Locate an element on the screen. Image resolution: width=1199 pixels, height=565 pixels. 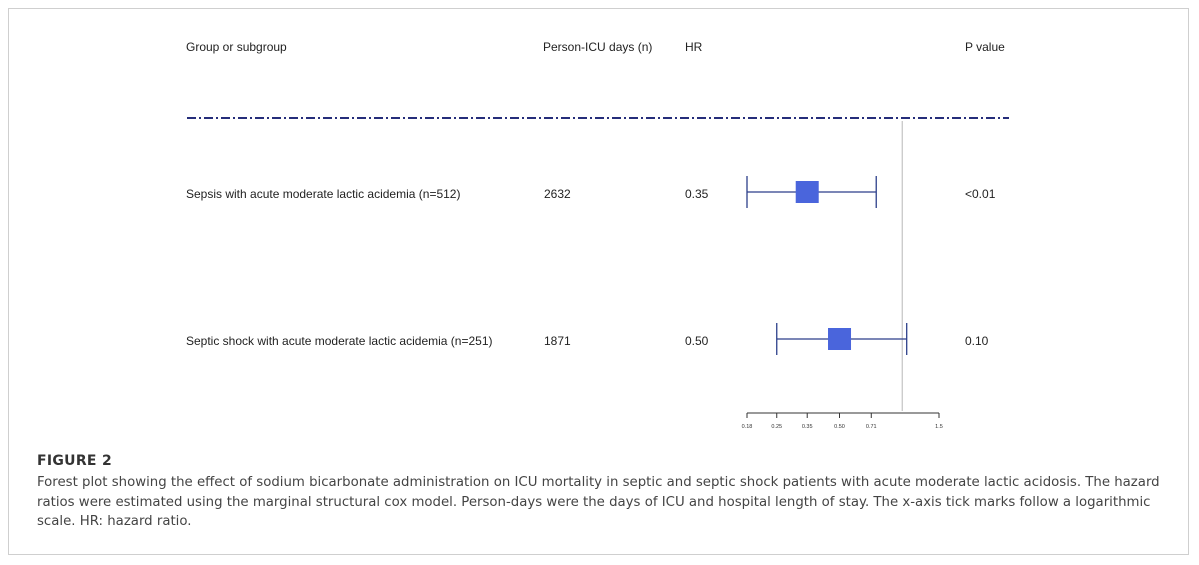
x-tick-label-0.18: 0.18 is located at coordinates (747, 427).